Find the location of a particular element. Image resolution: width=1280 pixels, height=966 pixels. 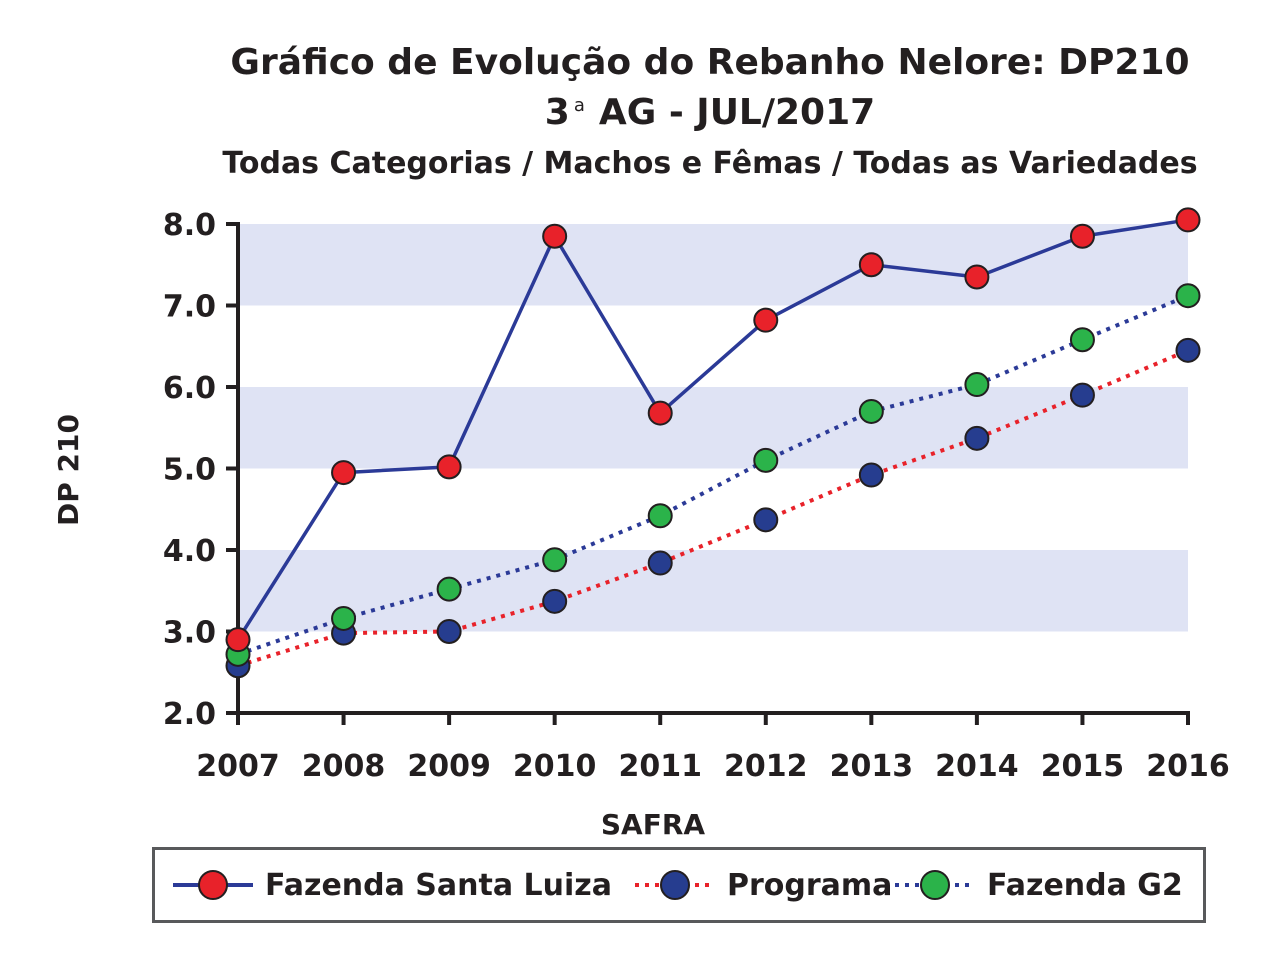

x-tick-labels: 2007 2008 2009 2010 2011 2012 2013 2014 2015 2016 is located at coordinates (713, 766).